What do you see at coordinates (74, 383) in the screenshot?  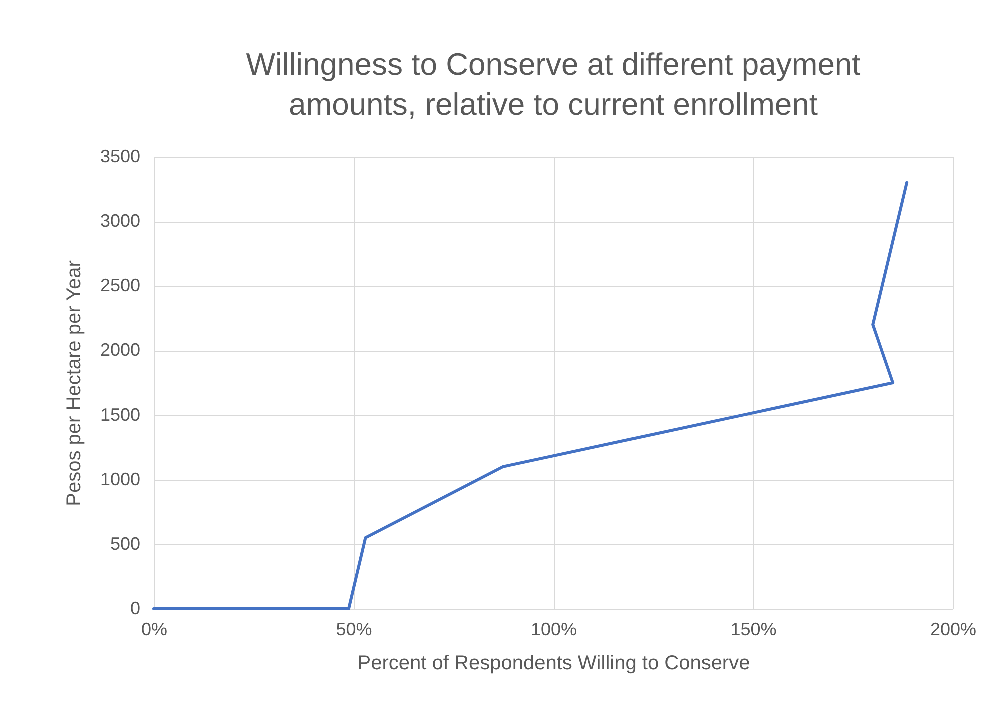 I see `y-axis-title: Pesos per Hectare per Year` at bounding box center [74, 383].